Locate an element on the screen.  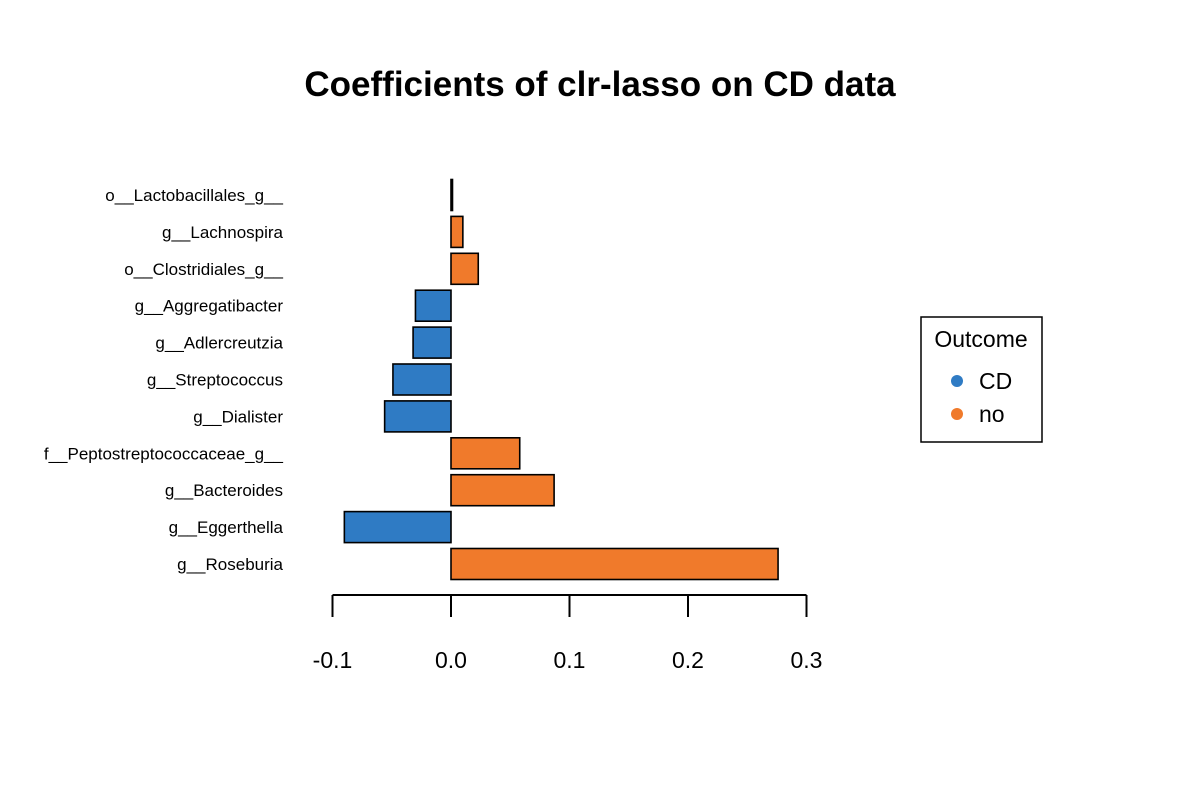
legend-title: Outcome is located at coordinates (980, 339).